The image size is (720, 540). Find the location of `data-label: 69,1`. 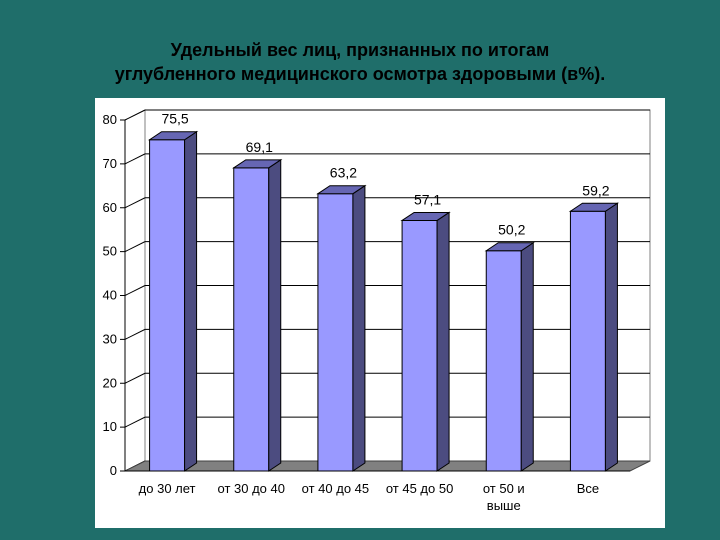

data-label: 69,1 is located at coordinates (259, 147).